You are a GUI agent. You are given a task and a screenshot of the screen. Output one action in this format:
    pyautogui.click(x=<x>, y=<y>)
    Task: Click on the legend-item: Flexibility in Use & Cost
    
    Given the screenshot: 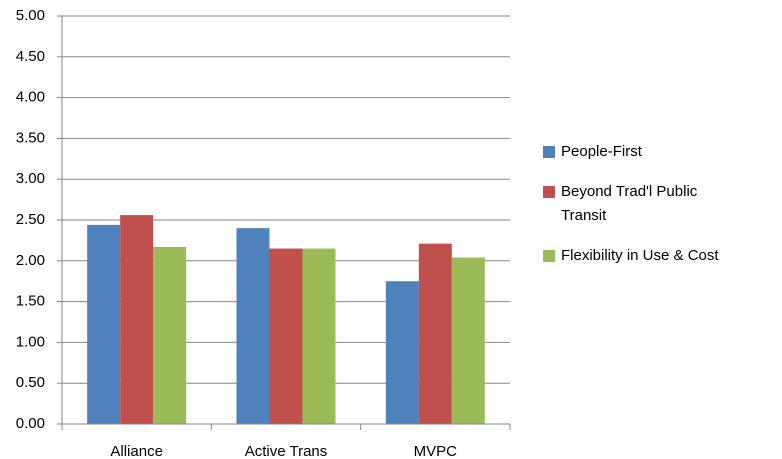 What is the action you would take?
    pyautogui.click(x=661, y=256)
    